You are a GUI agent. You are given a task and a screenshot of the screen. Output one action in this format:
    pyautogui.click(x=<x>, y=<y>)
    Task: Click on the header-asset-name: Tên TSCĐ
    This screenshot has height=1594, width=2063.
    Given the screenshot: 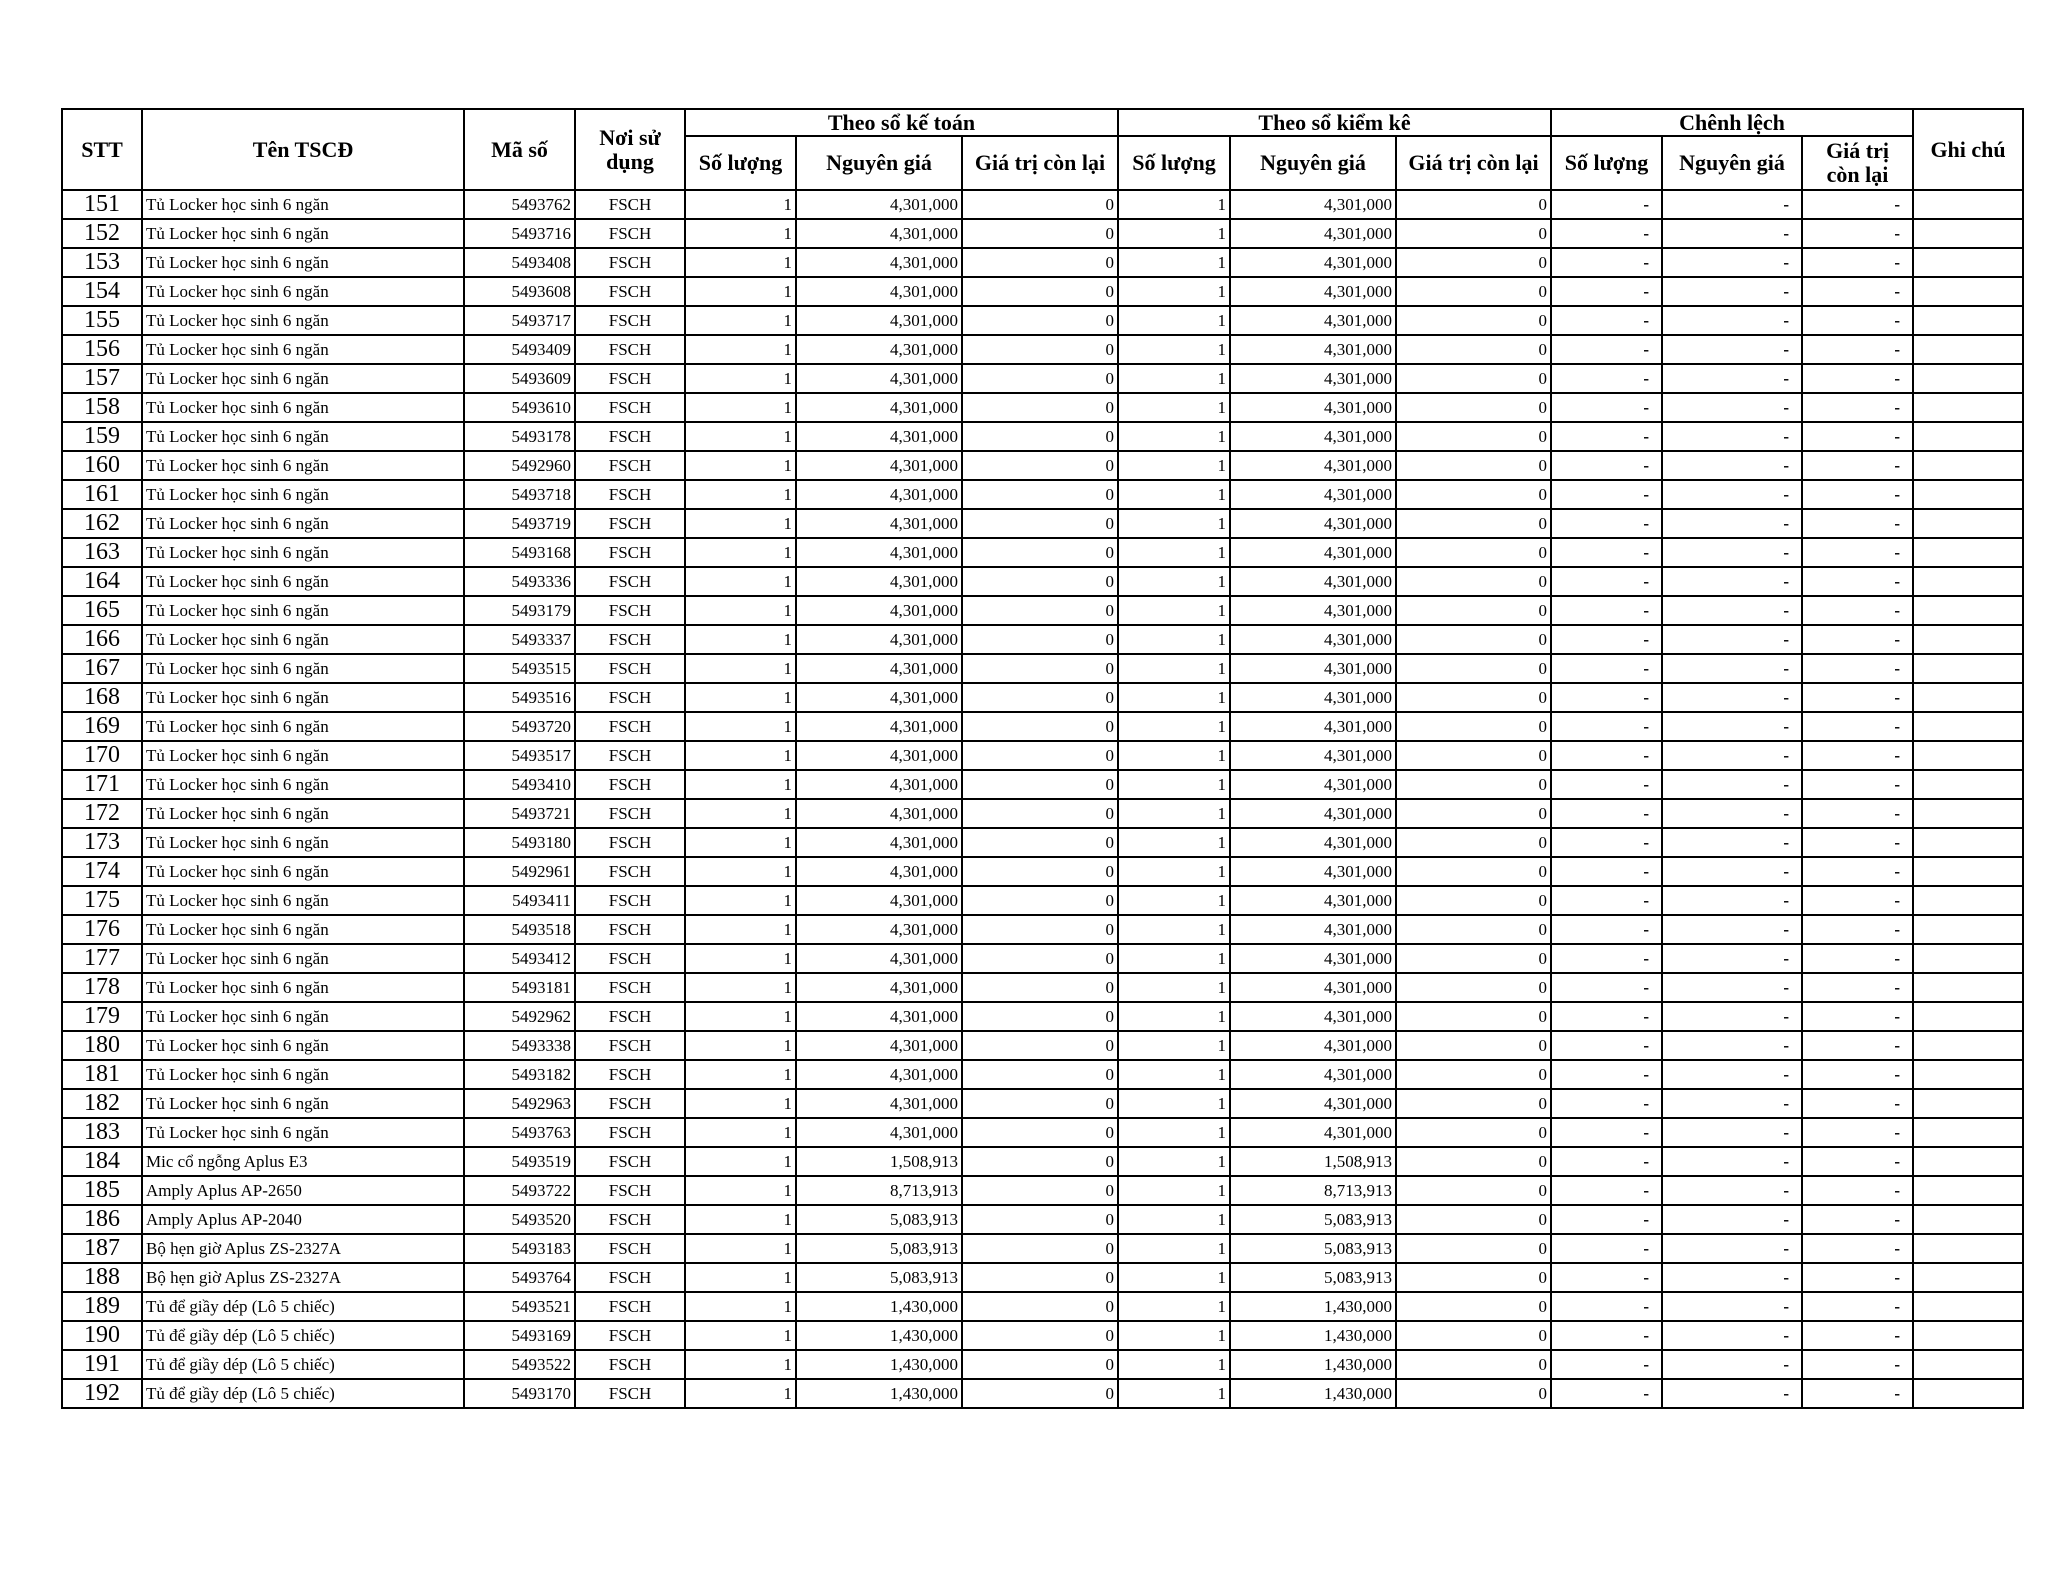 What is the action you would take?
    pyautogui.click(x=303, y=149)
    